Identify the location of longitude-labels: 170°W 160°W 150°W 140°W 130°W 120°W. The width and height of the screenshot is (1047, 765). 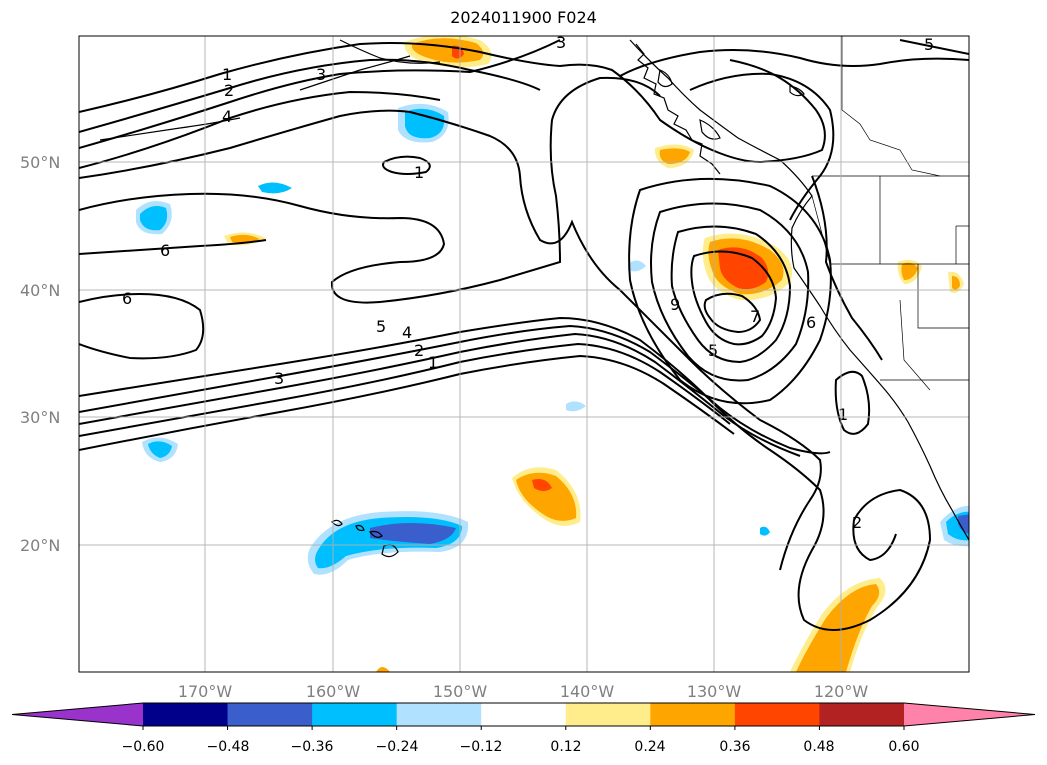
(523, 691).